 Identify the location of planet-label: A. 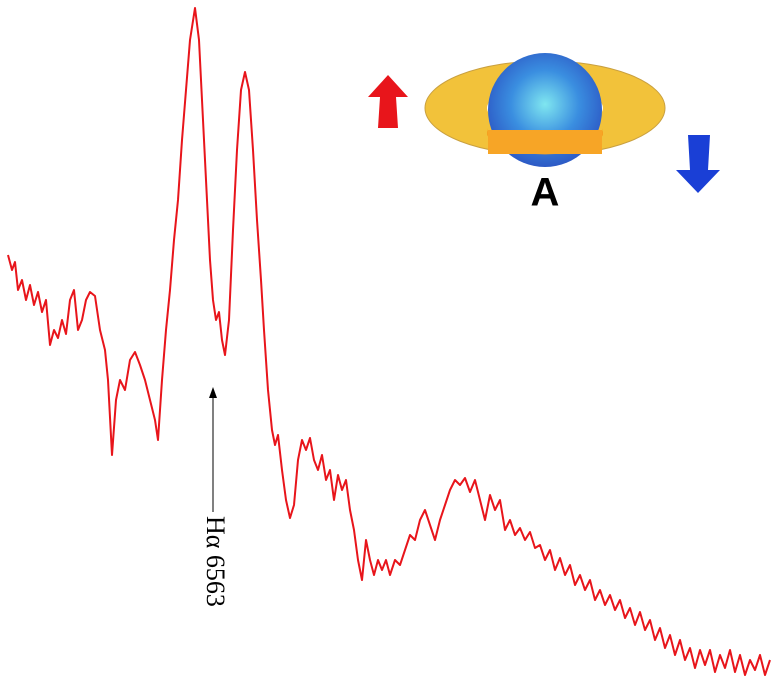
(545, 193).